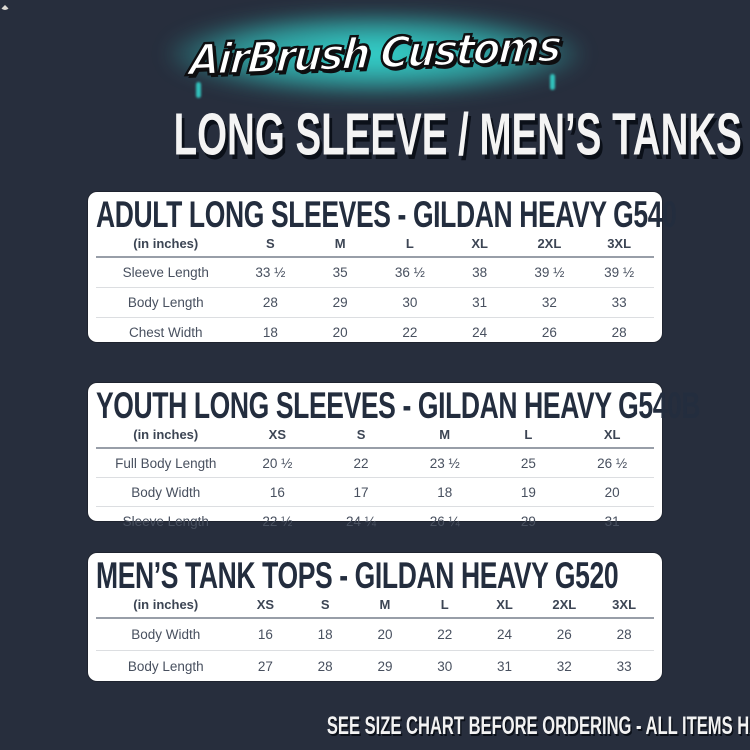 This screenshot has width=750, height=750. I want to click on table-title-text: YOUTH LONG SLEEVES - GILDAN HEAVY G540B, so click(398, 406).